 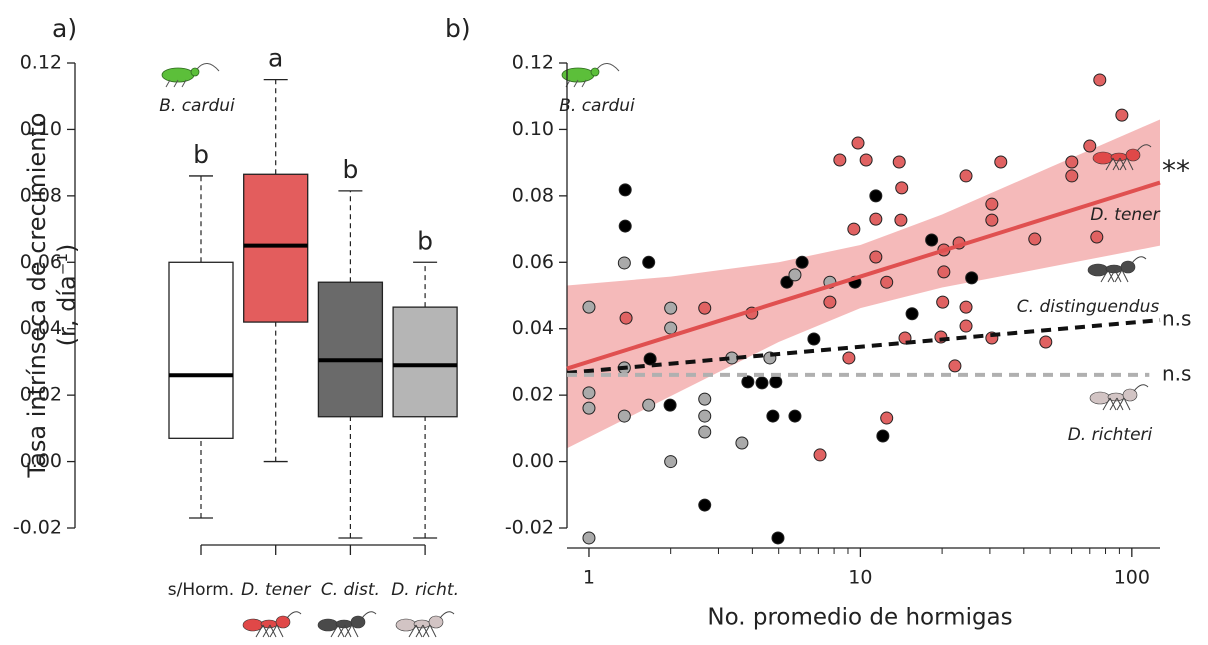 I want to click on x-tick-label: 1, so click(x=589, y=578).